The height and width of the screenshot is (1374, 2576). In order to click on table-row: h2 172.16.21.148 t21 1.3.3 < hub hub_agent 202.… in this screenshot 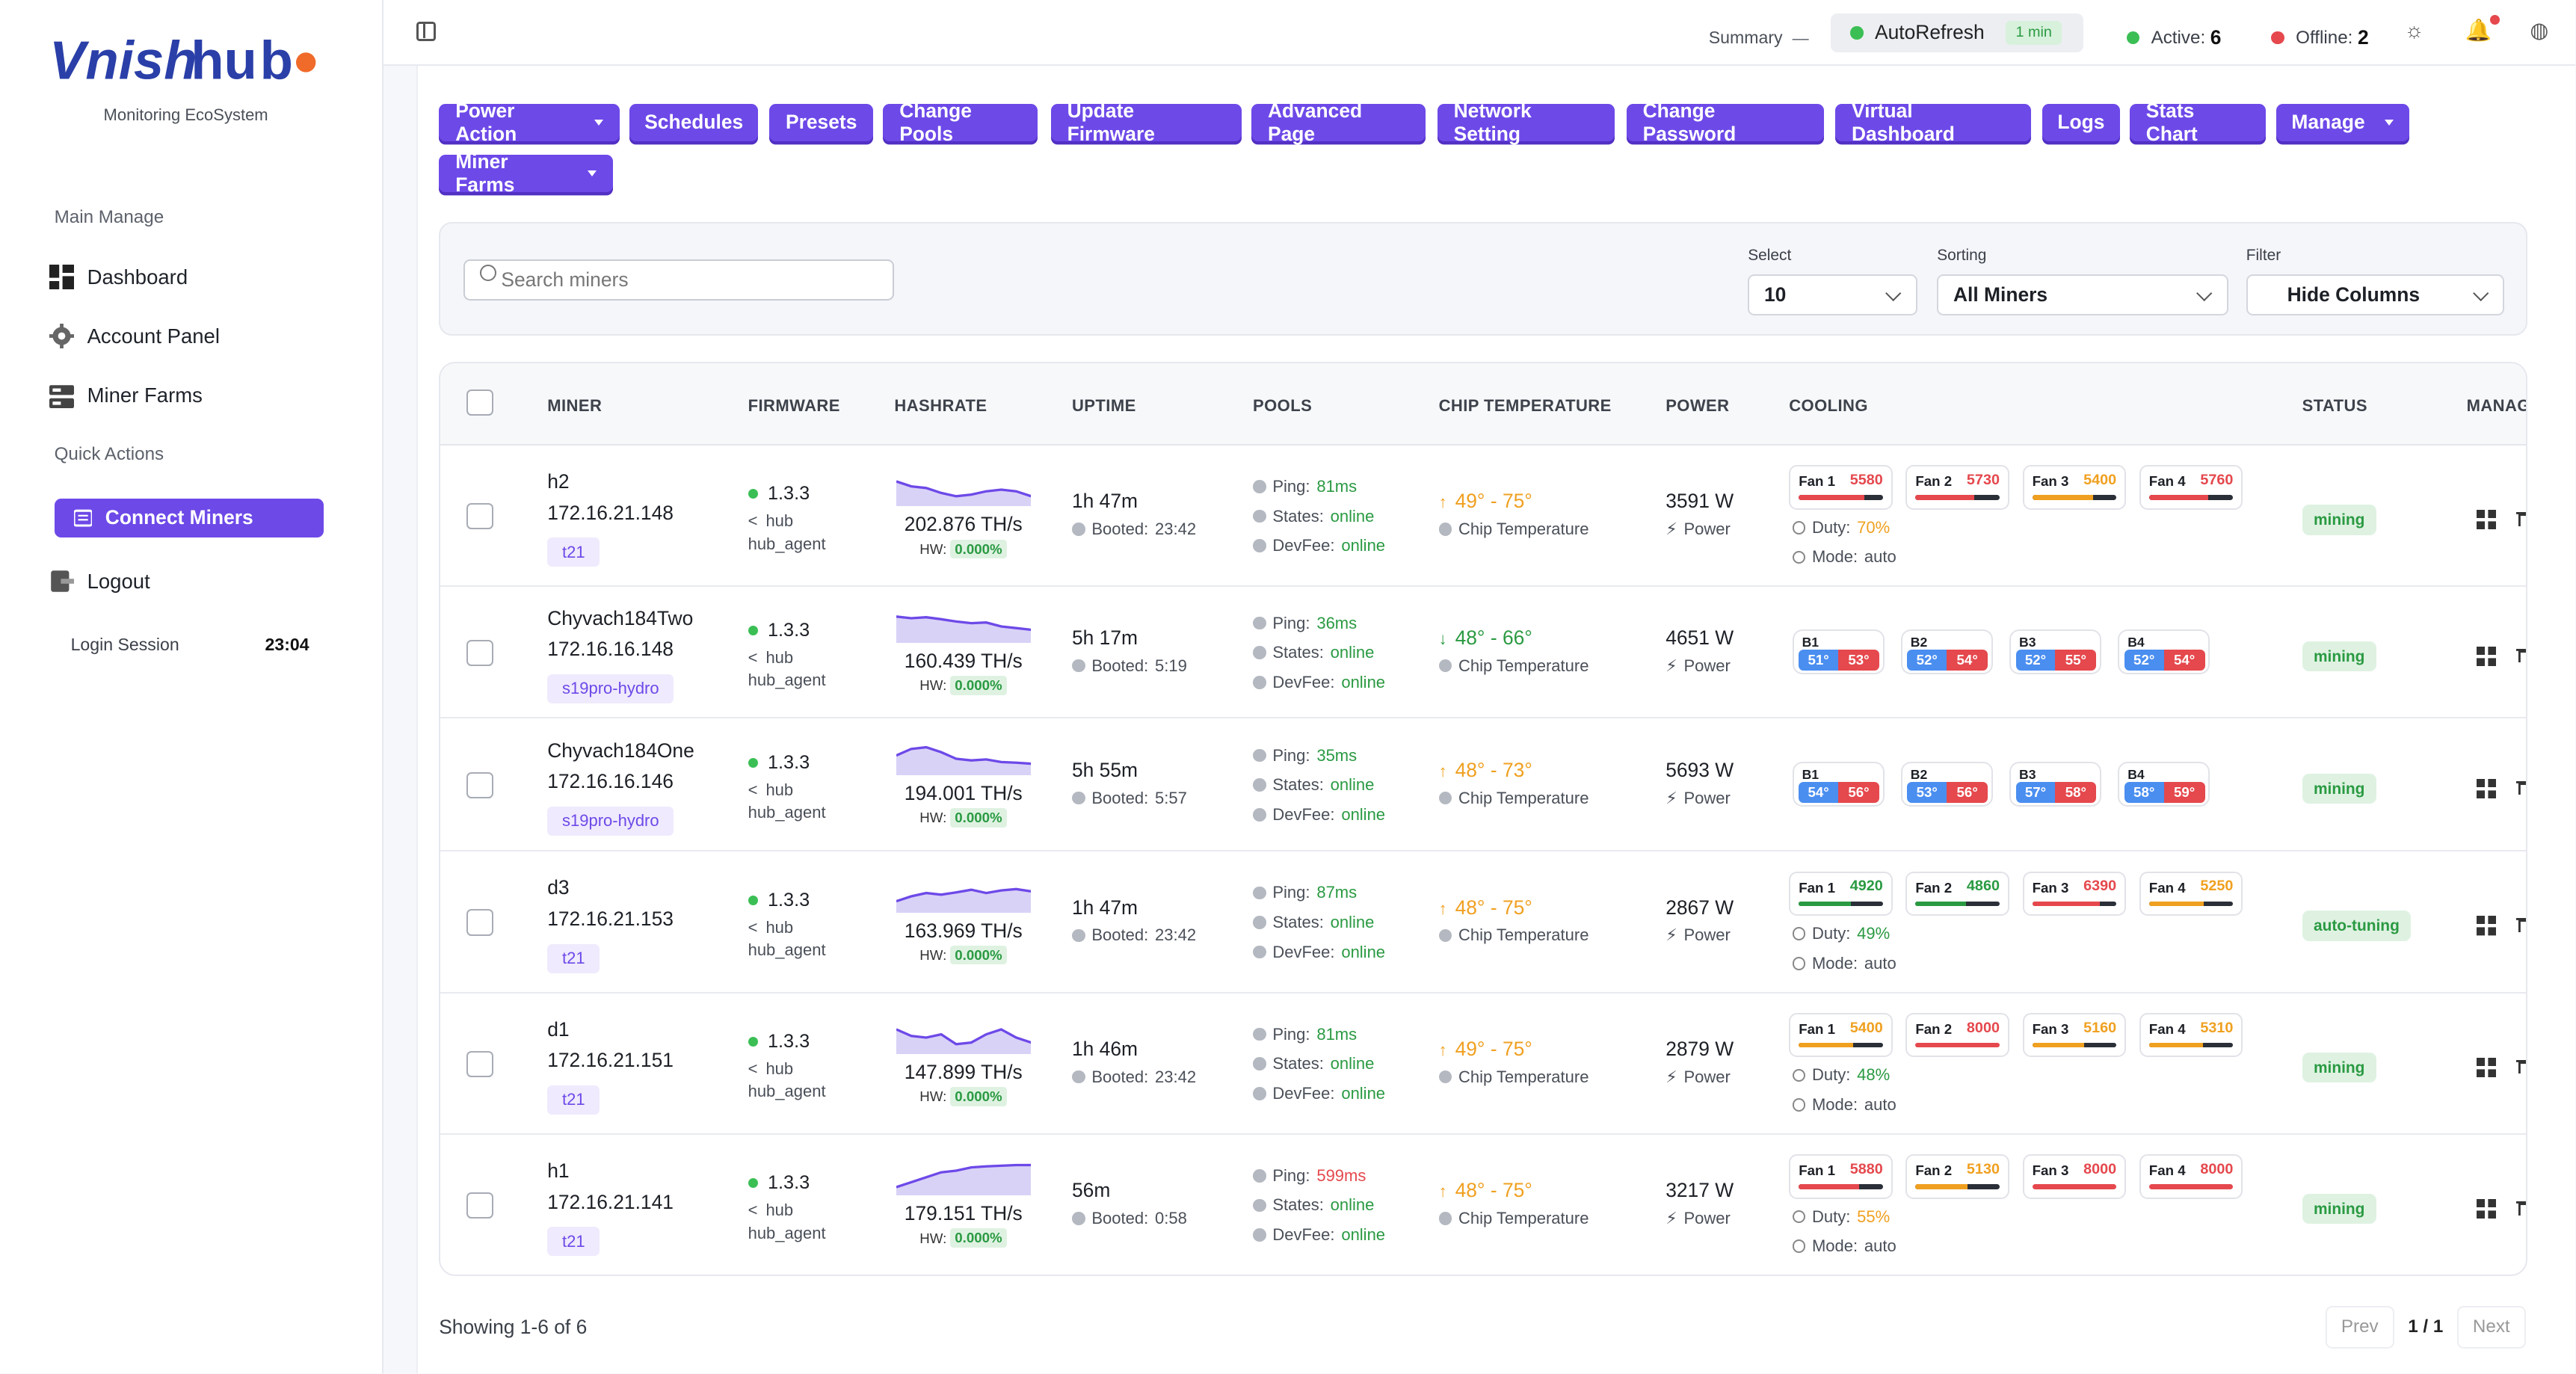, I will do `click(1483, 517)`.